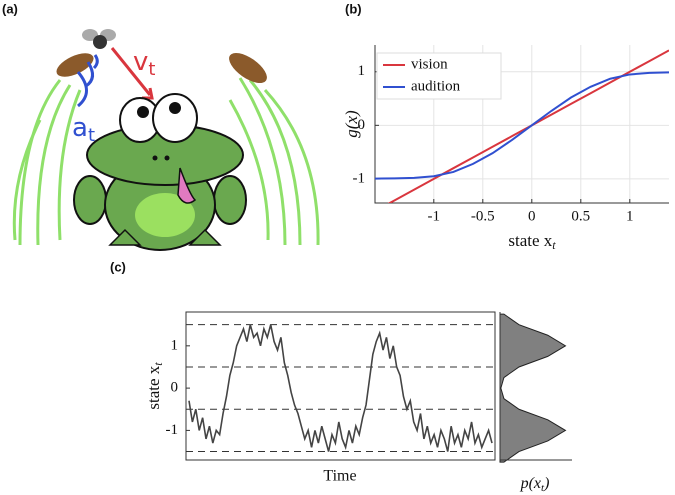  I want to click on panel-label: (b), so click(353, 8).